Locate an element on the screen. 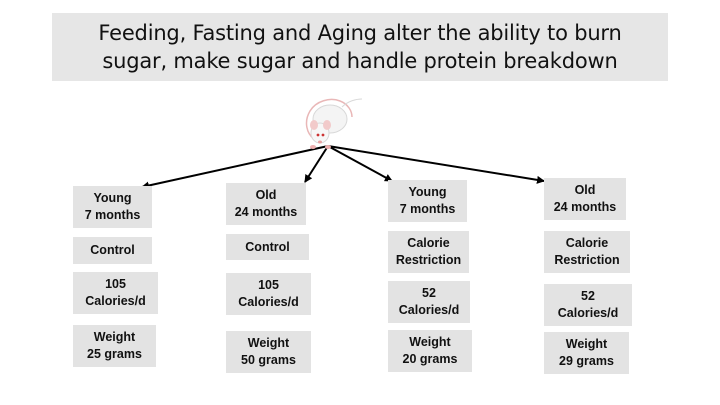 This screenshot has width=720, height=405. group-3-calories-line-1: 52 is located at coordinates (429, 293).